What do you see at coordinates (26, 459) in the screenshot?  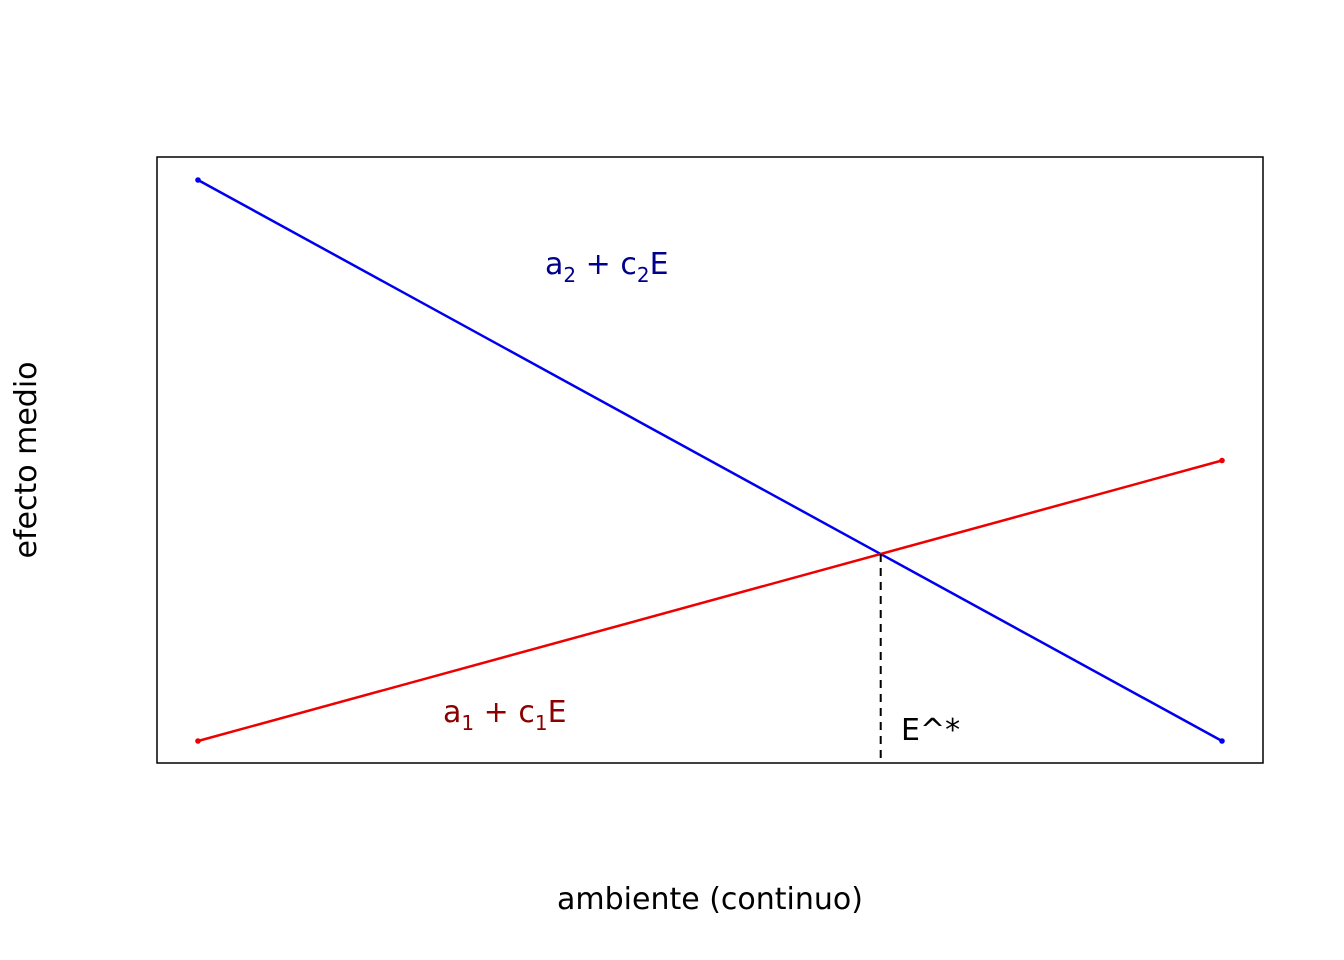 I see `y-axis-title: efecto medio` at bounding box center [26, 459].